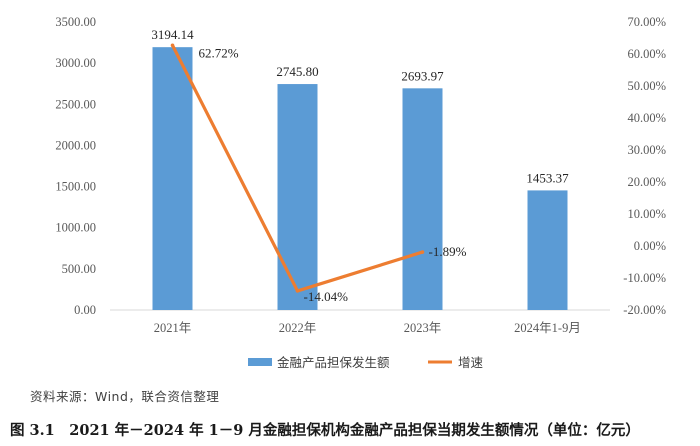 Image resolution: width=700 pixels, height=446 pixels. Describe the element at coordinates (367, 328) in the screenshot. I see `x-axis-ticks: 2021年 2022年 2023年 2024年1-9月` at that location.